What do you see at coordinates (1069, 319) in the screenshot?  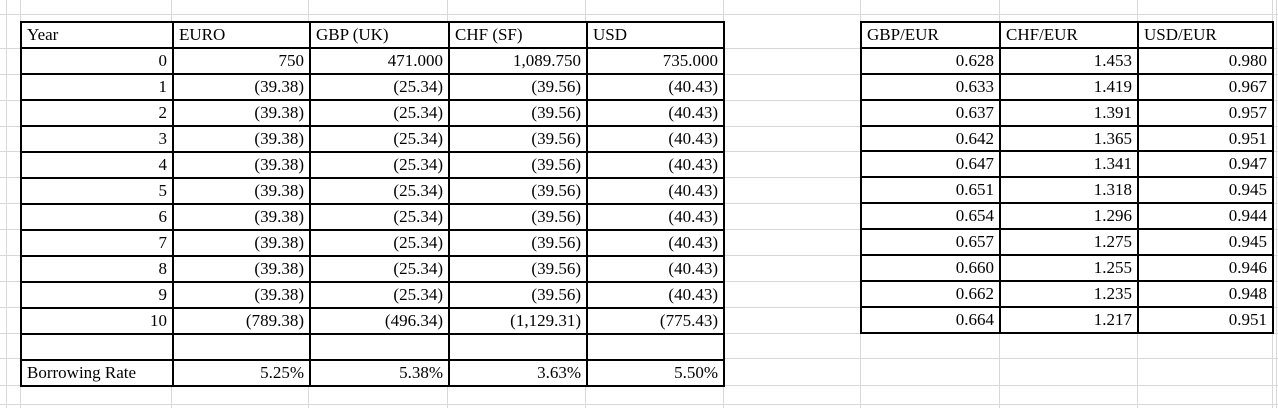 I see `spreadsheet-cell: 1.217` at bounding box center [1069, 319].